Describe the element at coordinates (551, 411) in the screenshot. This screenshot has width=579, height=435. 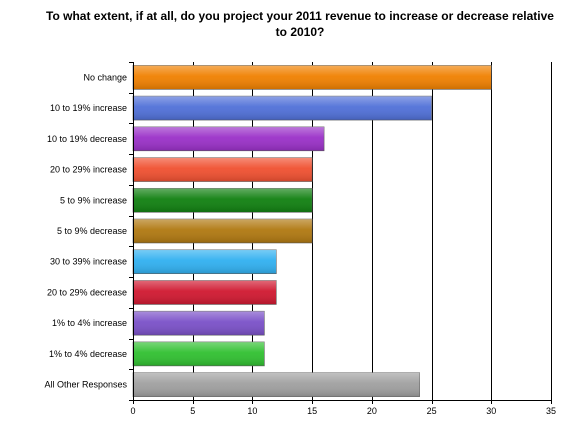
I see `x-tick-label: 35` at that location.